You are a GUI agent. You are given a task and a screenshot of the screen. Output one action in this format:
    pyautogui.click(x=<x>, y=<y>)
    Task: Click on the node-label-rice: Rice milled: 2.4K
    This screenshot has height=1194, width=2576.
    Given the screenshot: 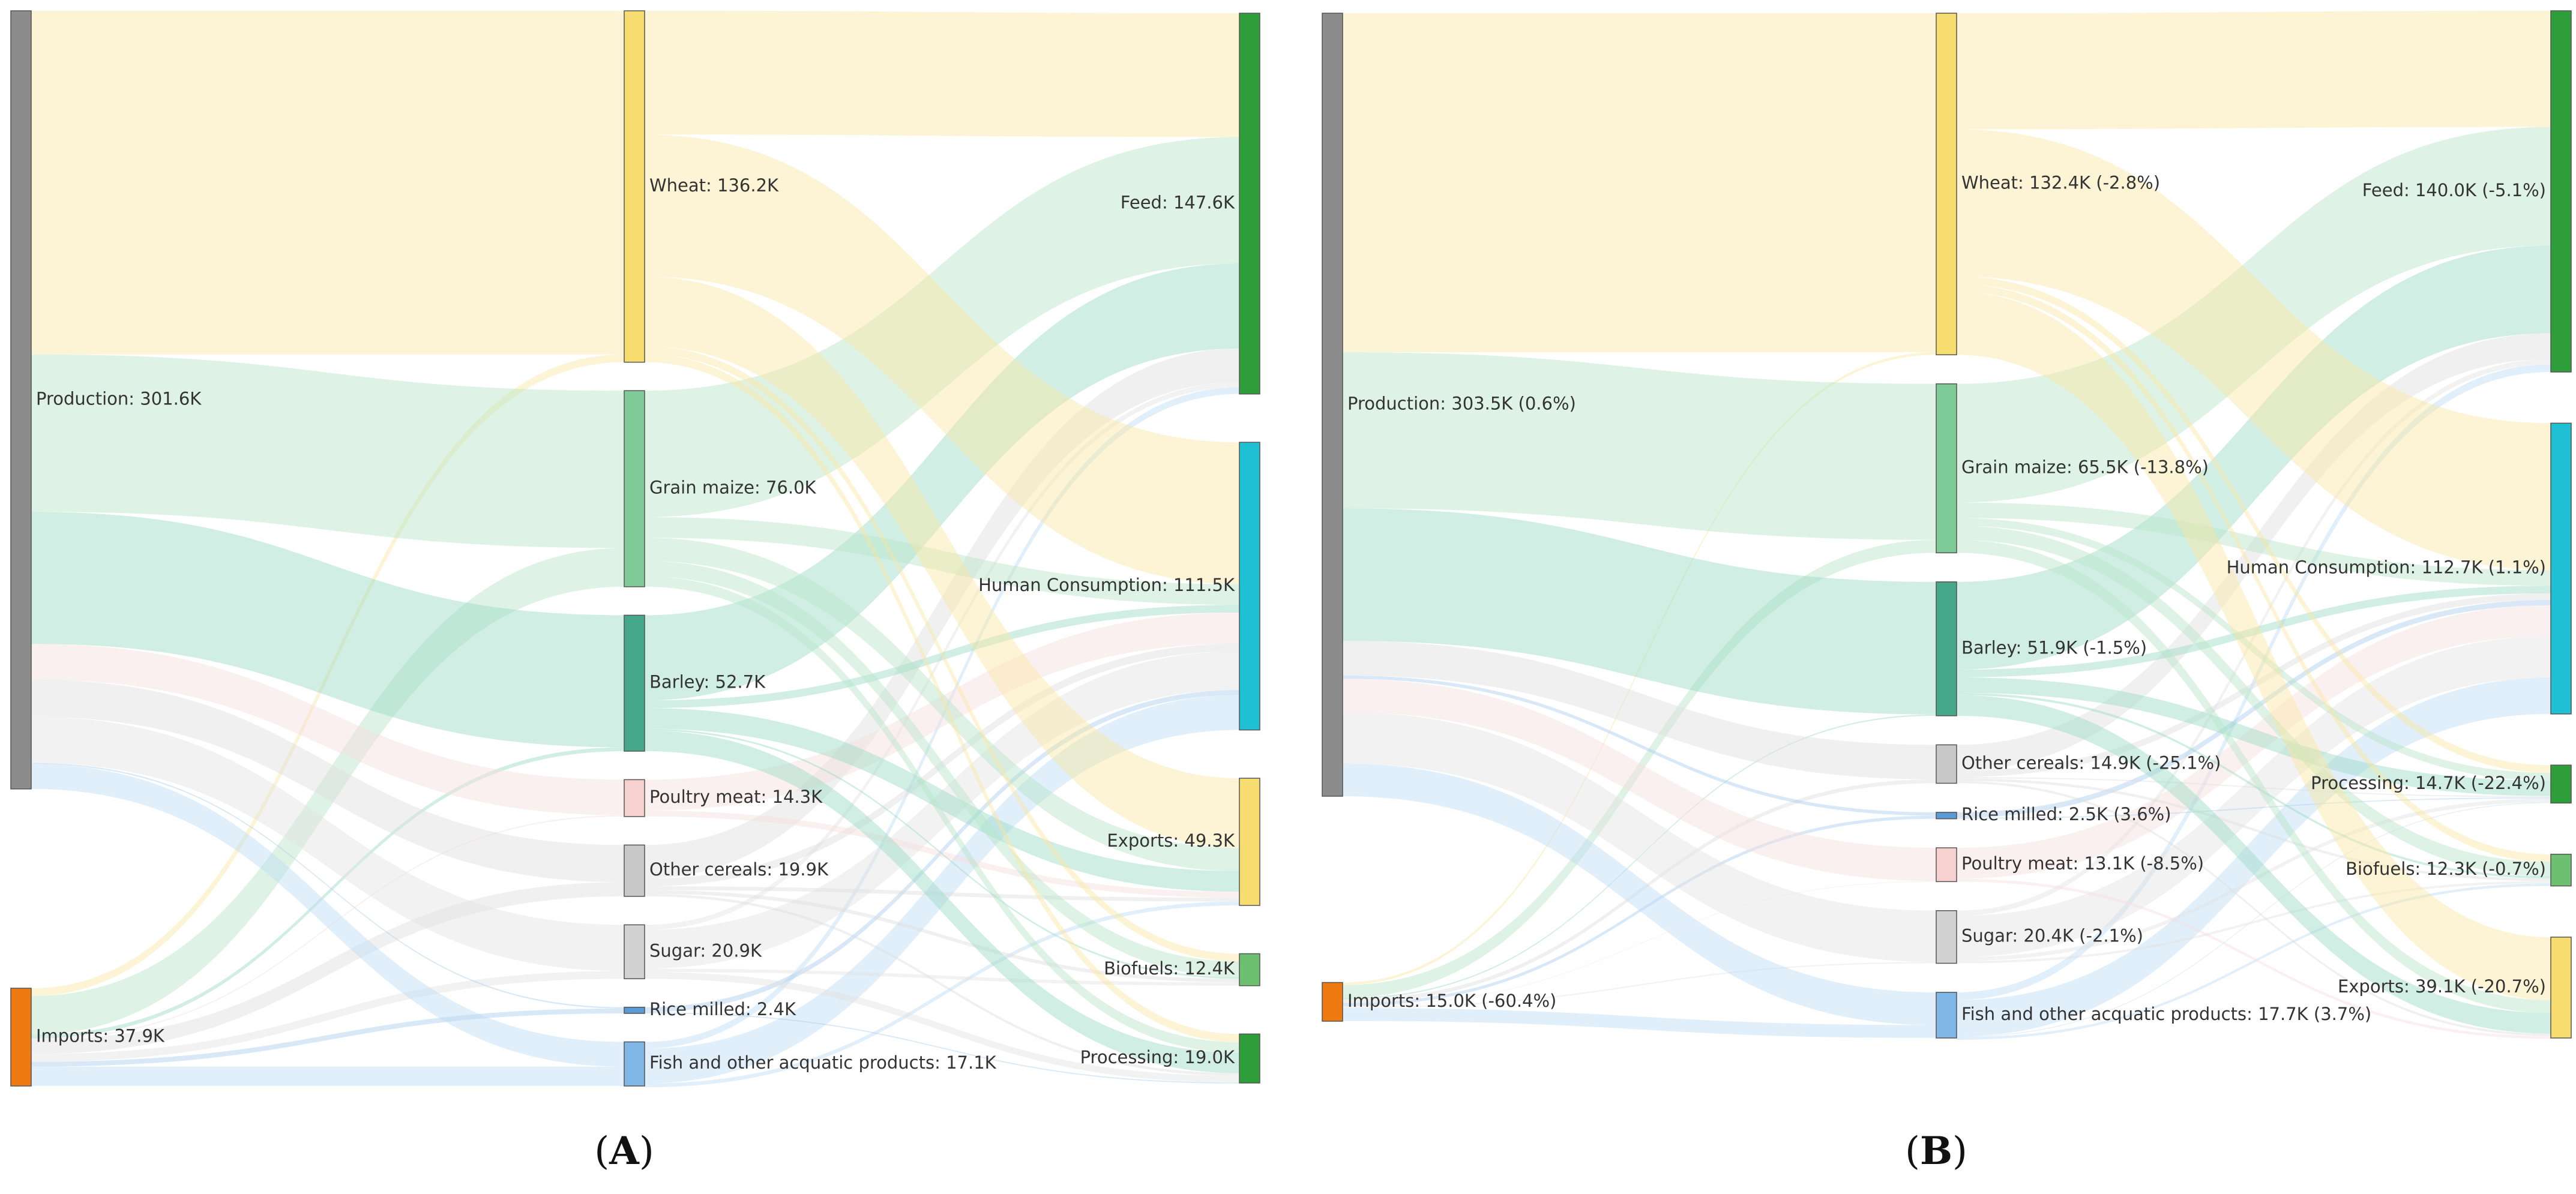 What is the action you would take?
    pyautogui.click(x=722, y=1009)
    